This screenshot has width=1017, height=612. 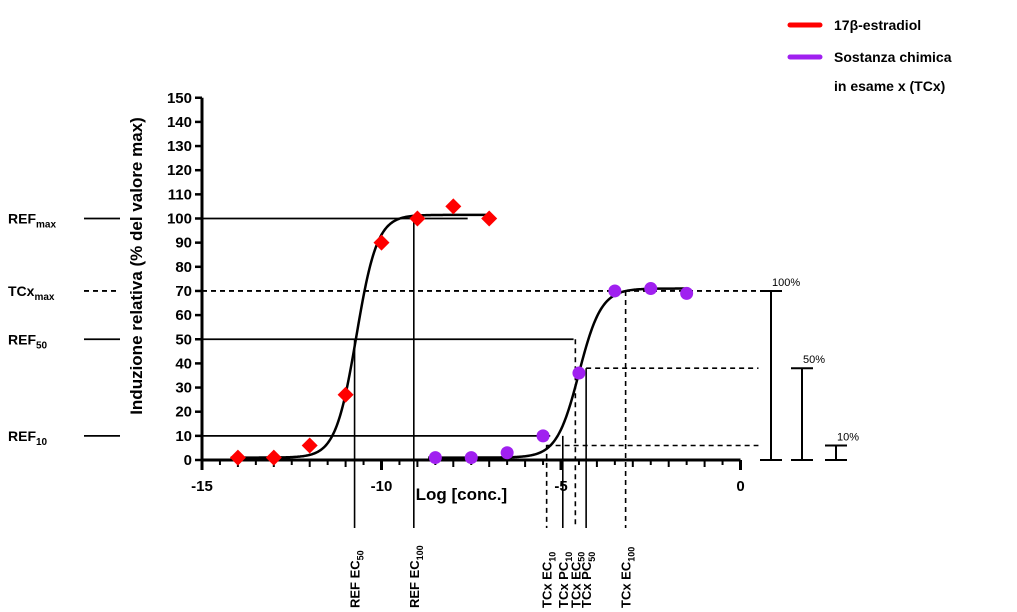 What do you see at coordinates (814, 360) in the screenshot?
I see `bracket-label: 50%` at bounding box center [814, 360].